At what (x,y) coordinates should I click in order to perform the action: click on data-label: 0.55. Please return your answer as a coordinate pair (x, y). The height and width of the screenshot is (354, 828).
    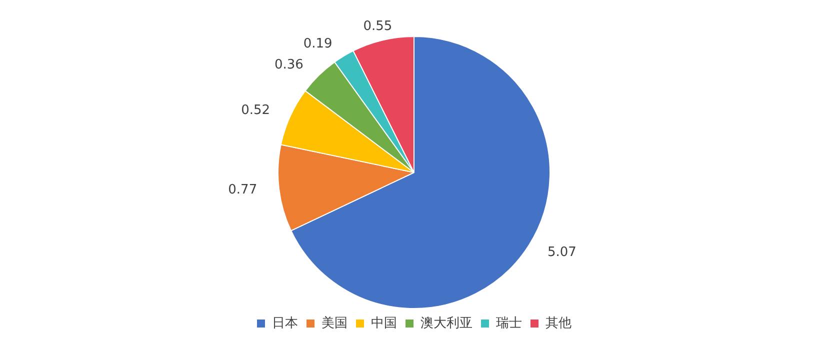
    Looking at the image, I should click on (377, 26).